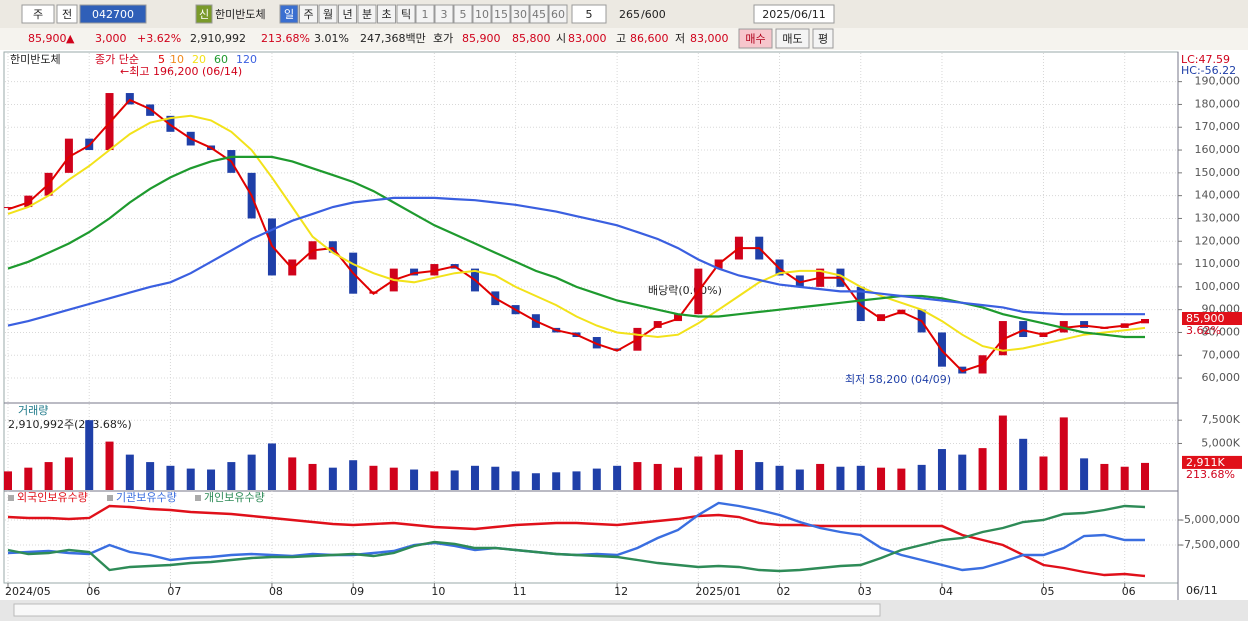 The image size is (1248, 621). Describe the element at coordinates (1218, 103) in the screenshot. I see `y-tick-label: 180,000` at that location.